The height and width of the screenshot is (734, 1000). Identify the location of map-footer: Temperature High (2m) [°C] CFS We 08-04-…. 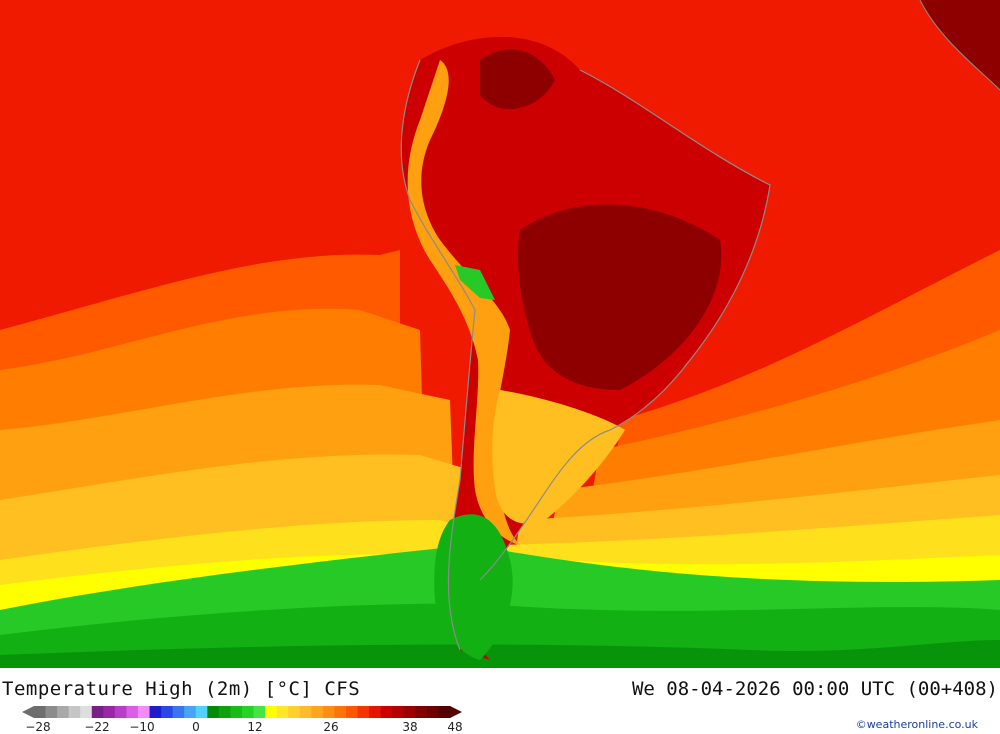
(500, 701).